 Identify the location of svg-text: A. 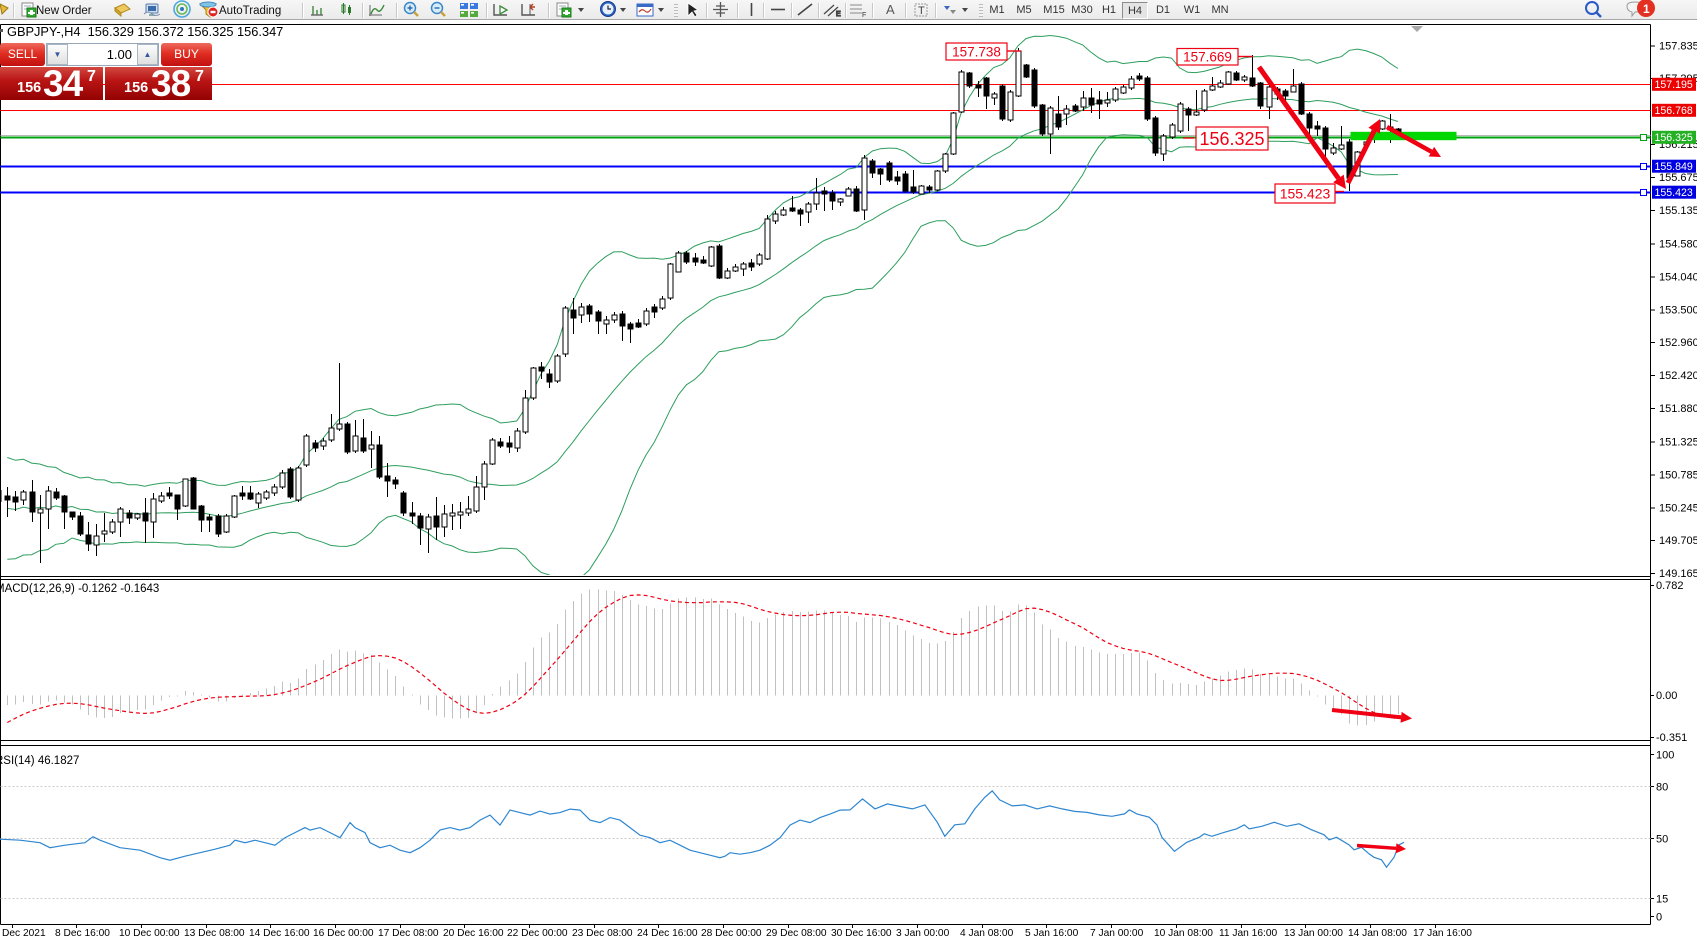
(890, 9).